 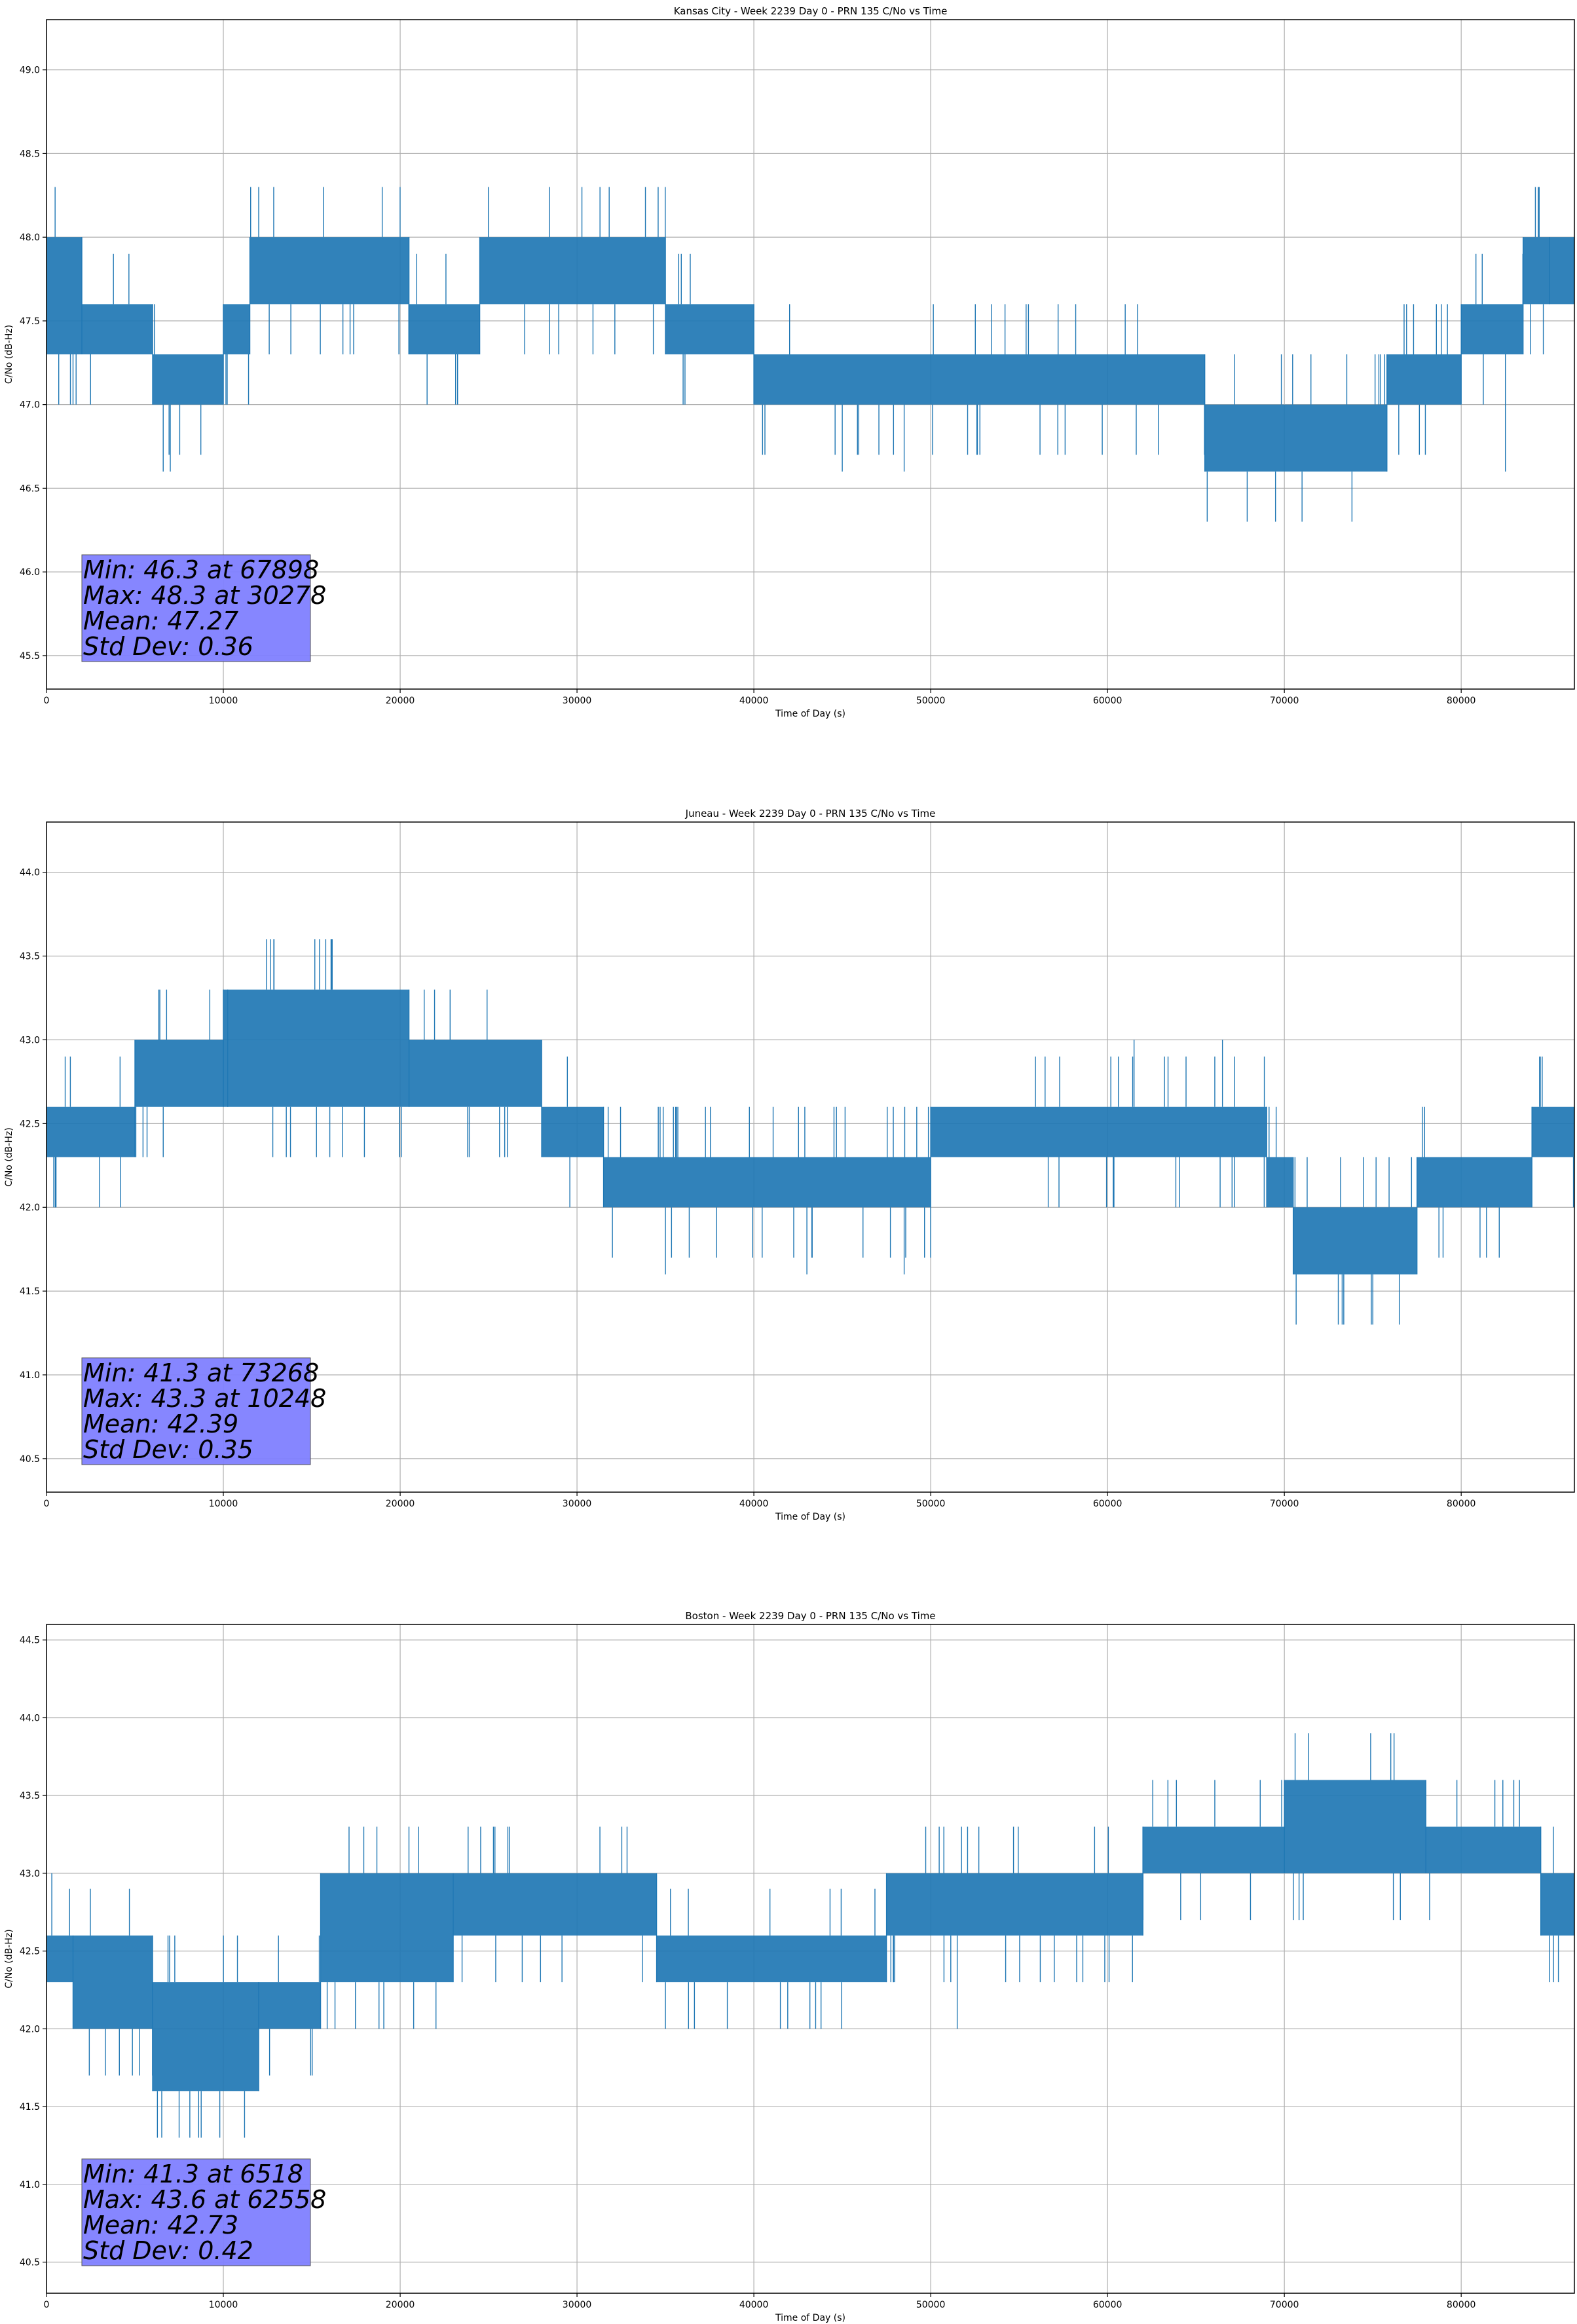 What do you see at coordinates (201, 569) in the screenshot?
I see `stats-line: Min: 46.3 at 67898` at bounding box center [201, 569].